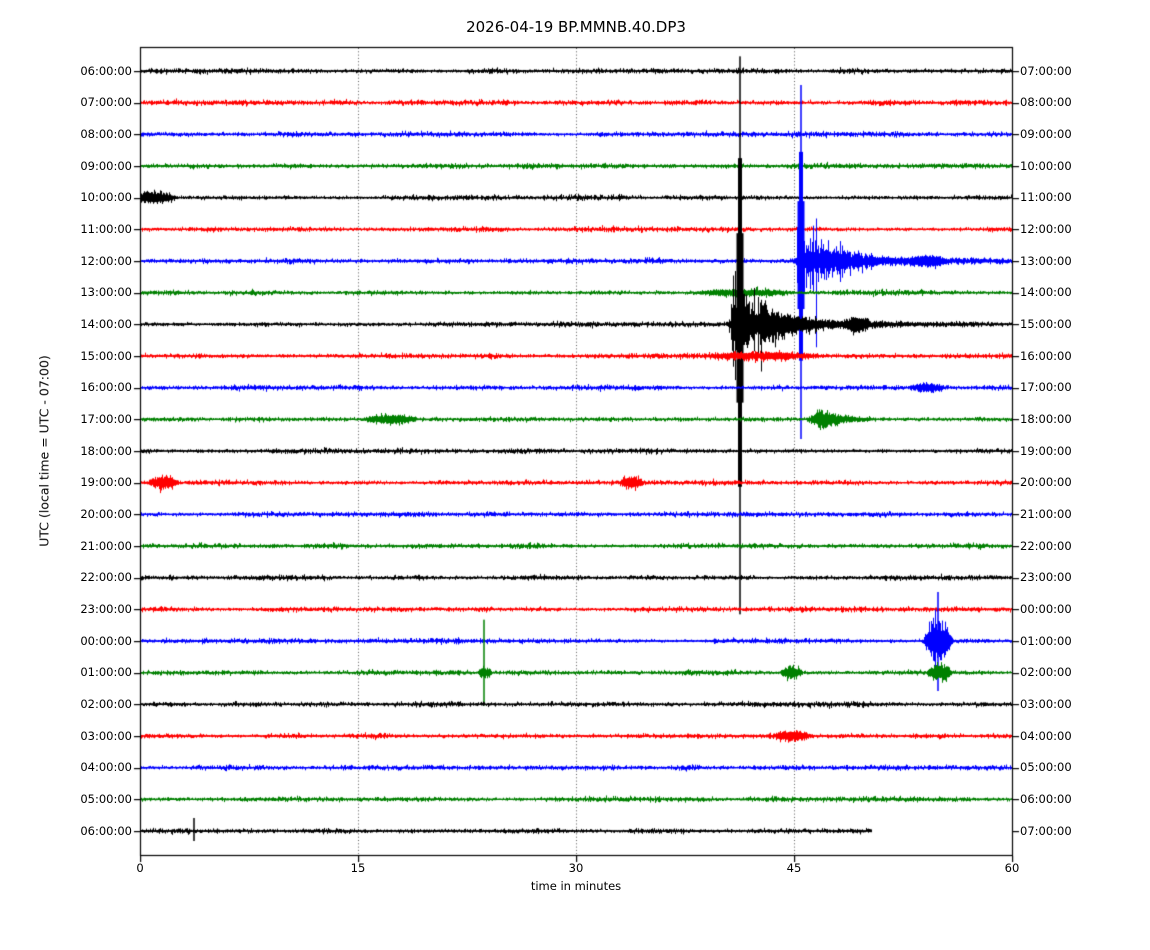  Describe the element at coordinates (1046, 640) in the screenshot. I see `local-row-label: 01:00:00` at that location.